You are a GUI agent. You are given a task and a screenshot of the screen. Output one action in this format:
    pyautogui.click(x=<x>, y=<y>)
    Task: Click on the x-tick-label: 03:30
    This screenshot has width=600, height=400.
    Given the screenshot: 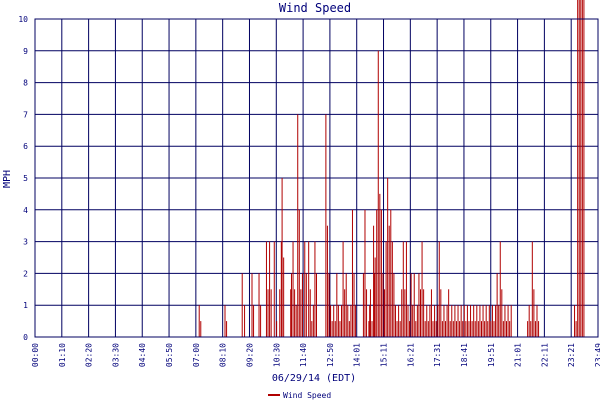 What is the action you would take?
    pyautogui.click(x=115, y=355)
    